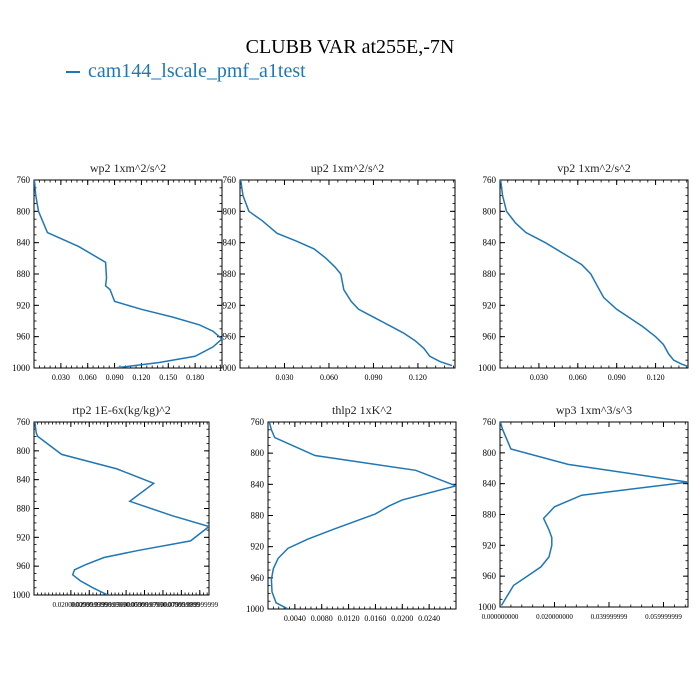 The width and height of the screenshot is (700, 700). I want to click on panel-title: wp3 1xm^3/s^3, so click(594, 410).